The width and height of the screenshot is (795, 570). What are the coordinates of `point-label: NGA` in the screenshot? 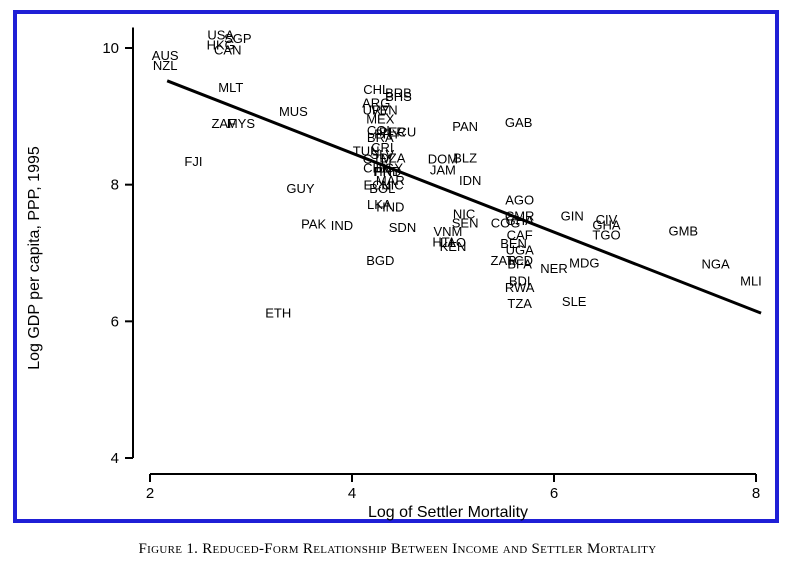 It's located at (716, 263).